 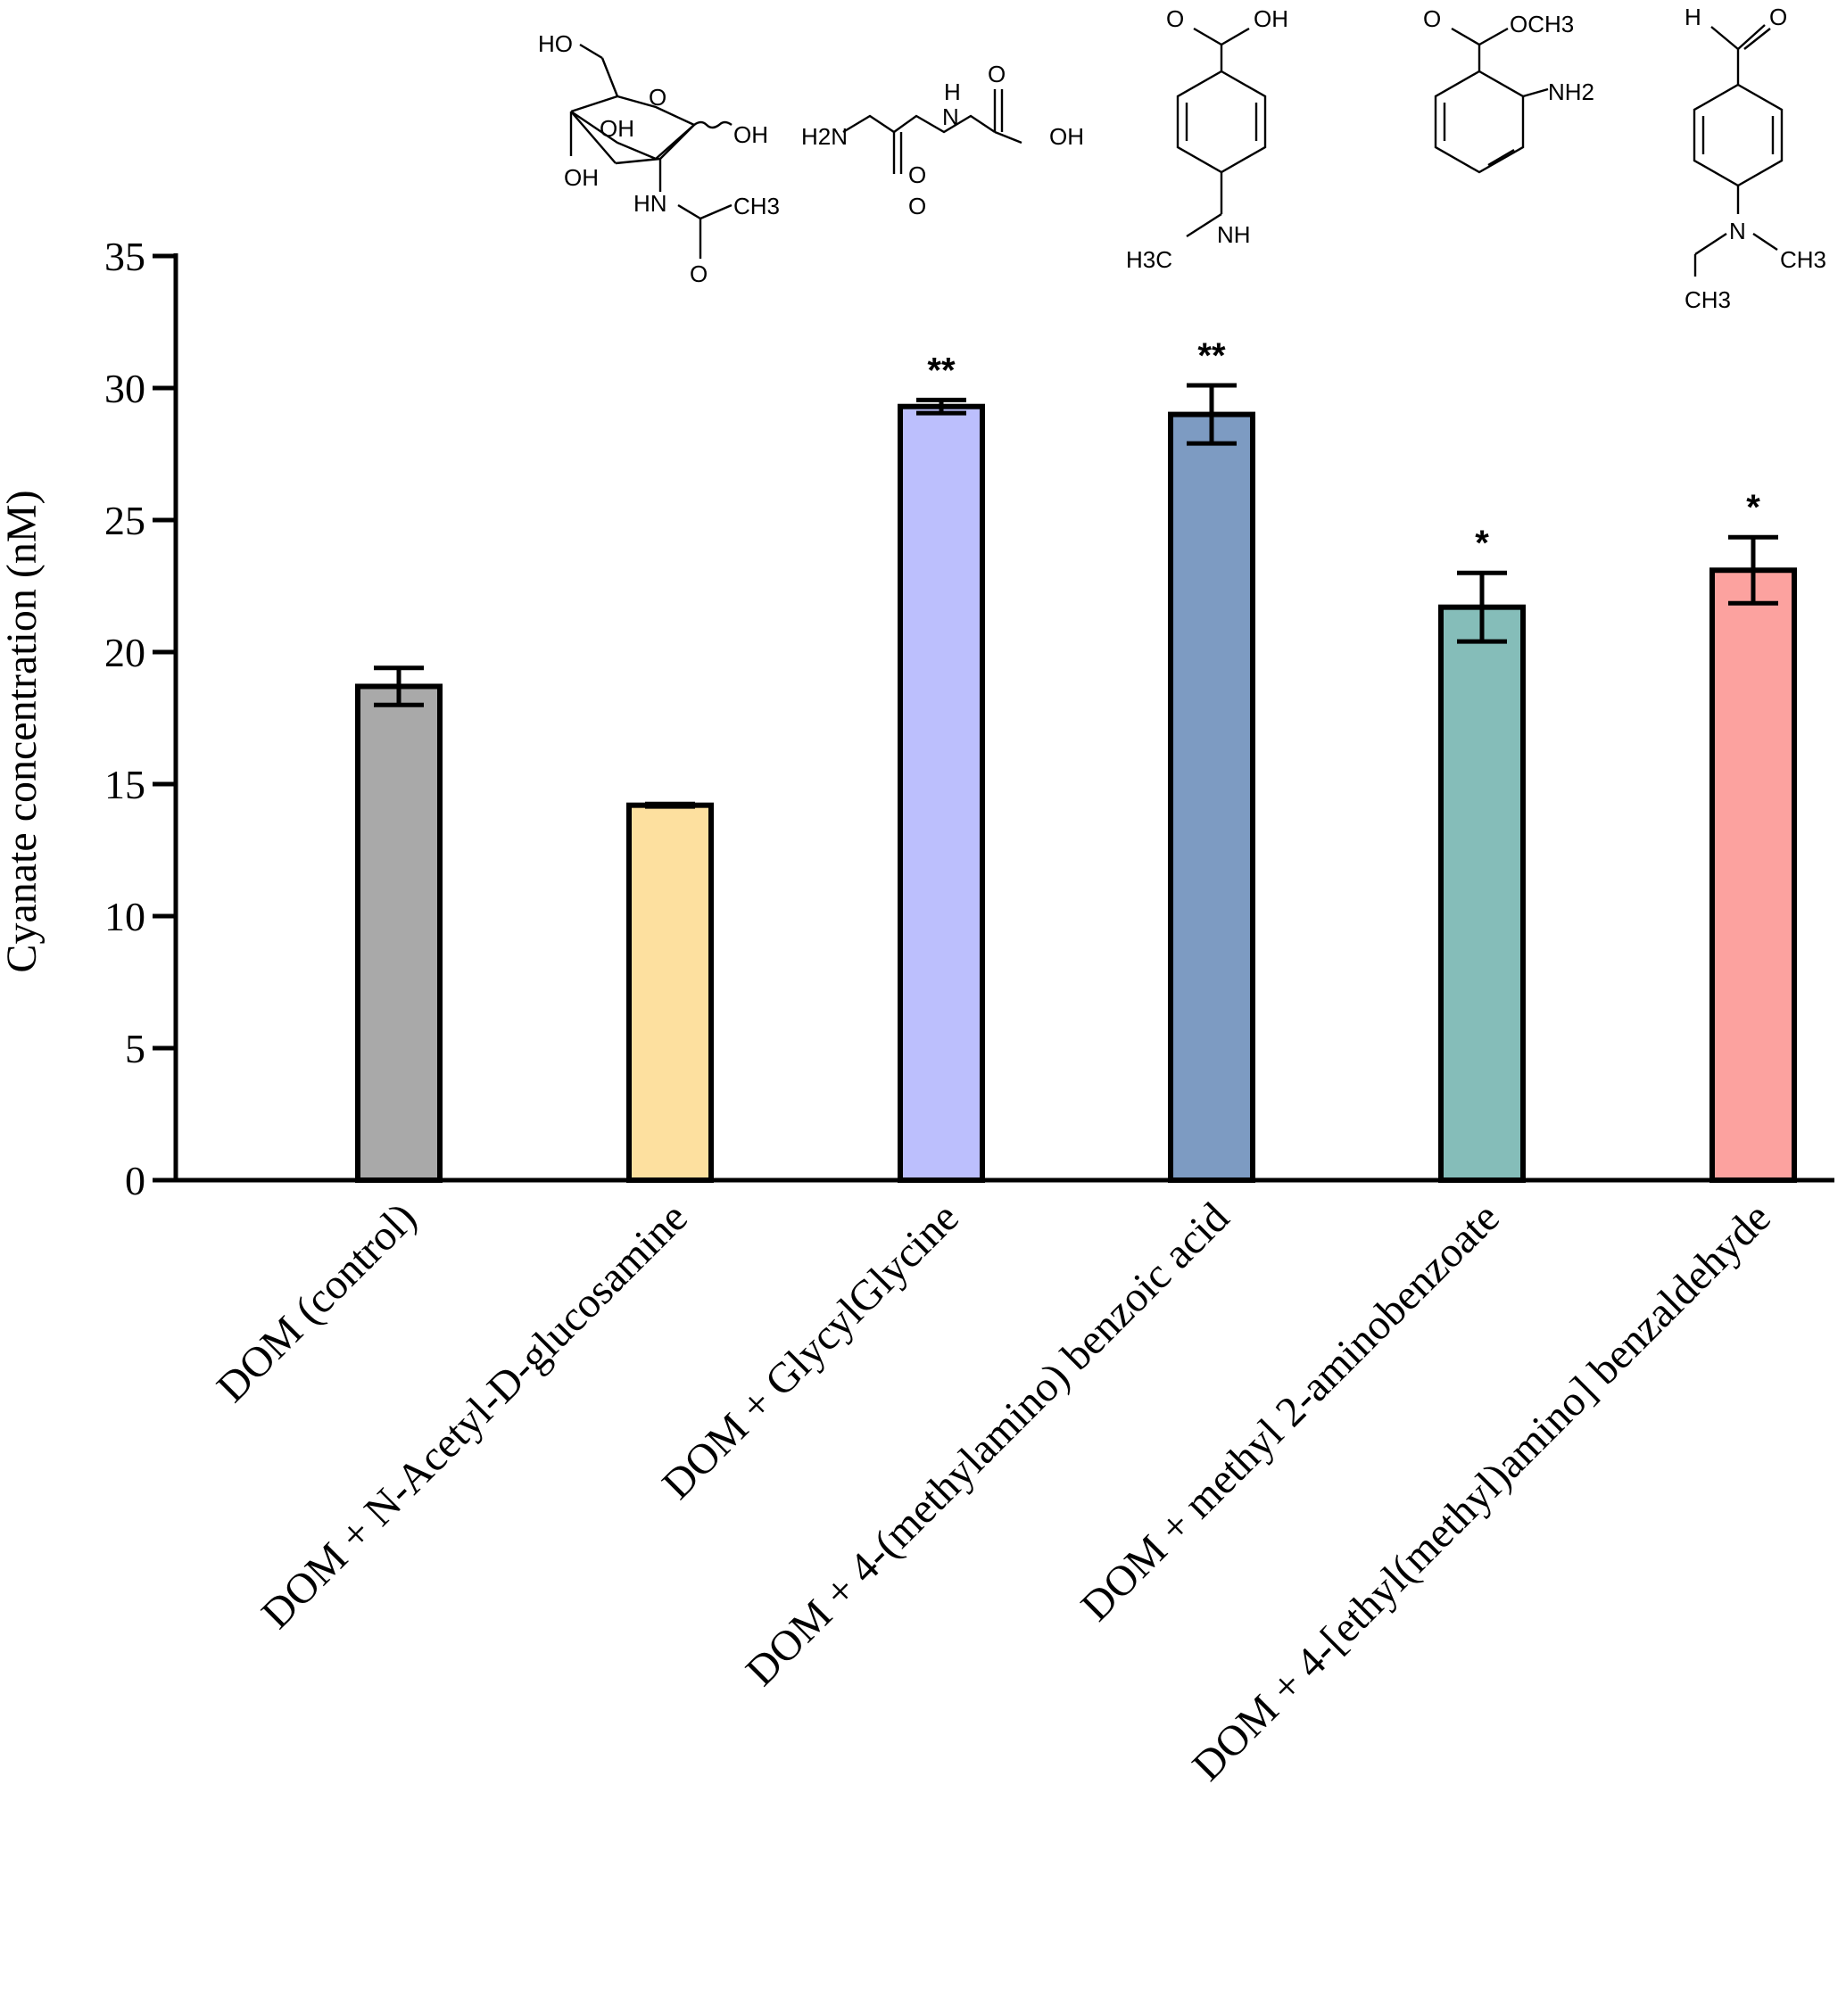 I want to click on chemical-structures: HO OH OH OH HN CH3 O O H2N H N O OH O O, so click(x=1182, y=158).